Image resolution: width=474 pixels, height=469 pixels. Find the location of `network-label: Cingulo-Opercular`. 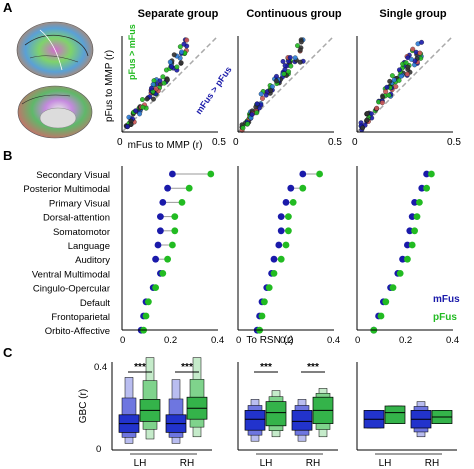

network-label: Cingulo-Opercular is located at coordinates (71, 289).